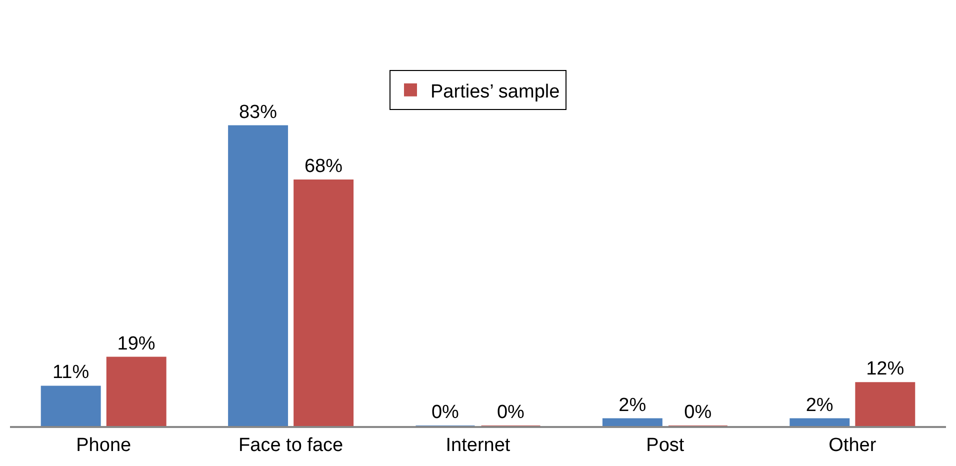 The width and height of the screenshot is (956, 466). What do you see at coordinates (495, 91) in the screenshot?
I see `legend-label: Parties’ sample` at bounding box center [495, 91].